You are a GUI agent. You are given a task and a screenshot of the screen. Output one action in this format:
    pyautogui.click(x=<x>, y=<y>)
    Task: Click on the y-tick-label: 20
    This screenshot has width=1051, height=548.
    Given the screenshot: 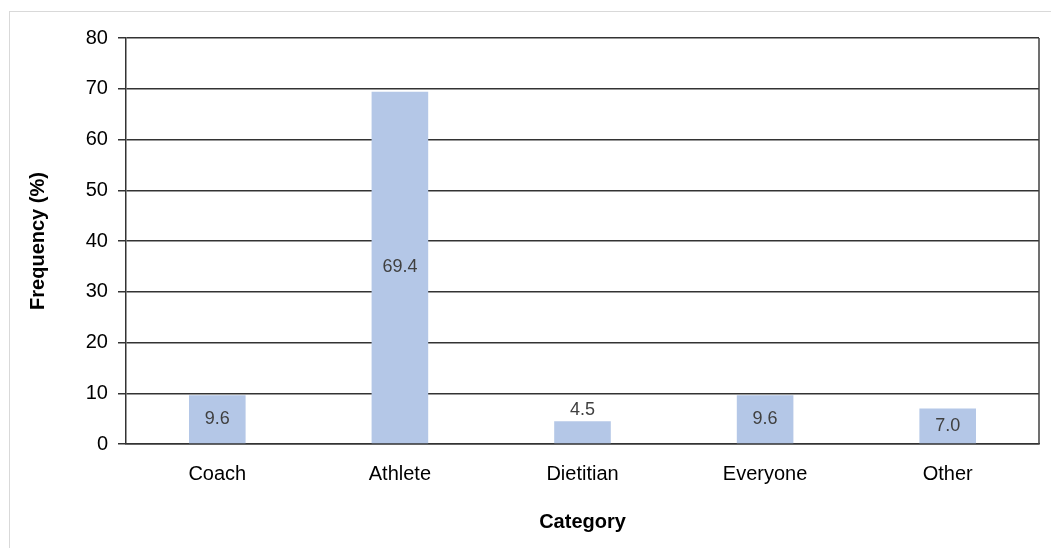 What is the action you would take?
    pyautogui.click(x=96, y=341)
    